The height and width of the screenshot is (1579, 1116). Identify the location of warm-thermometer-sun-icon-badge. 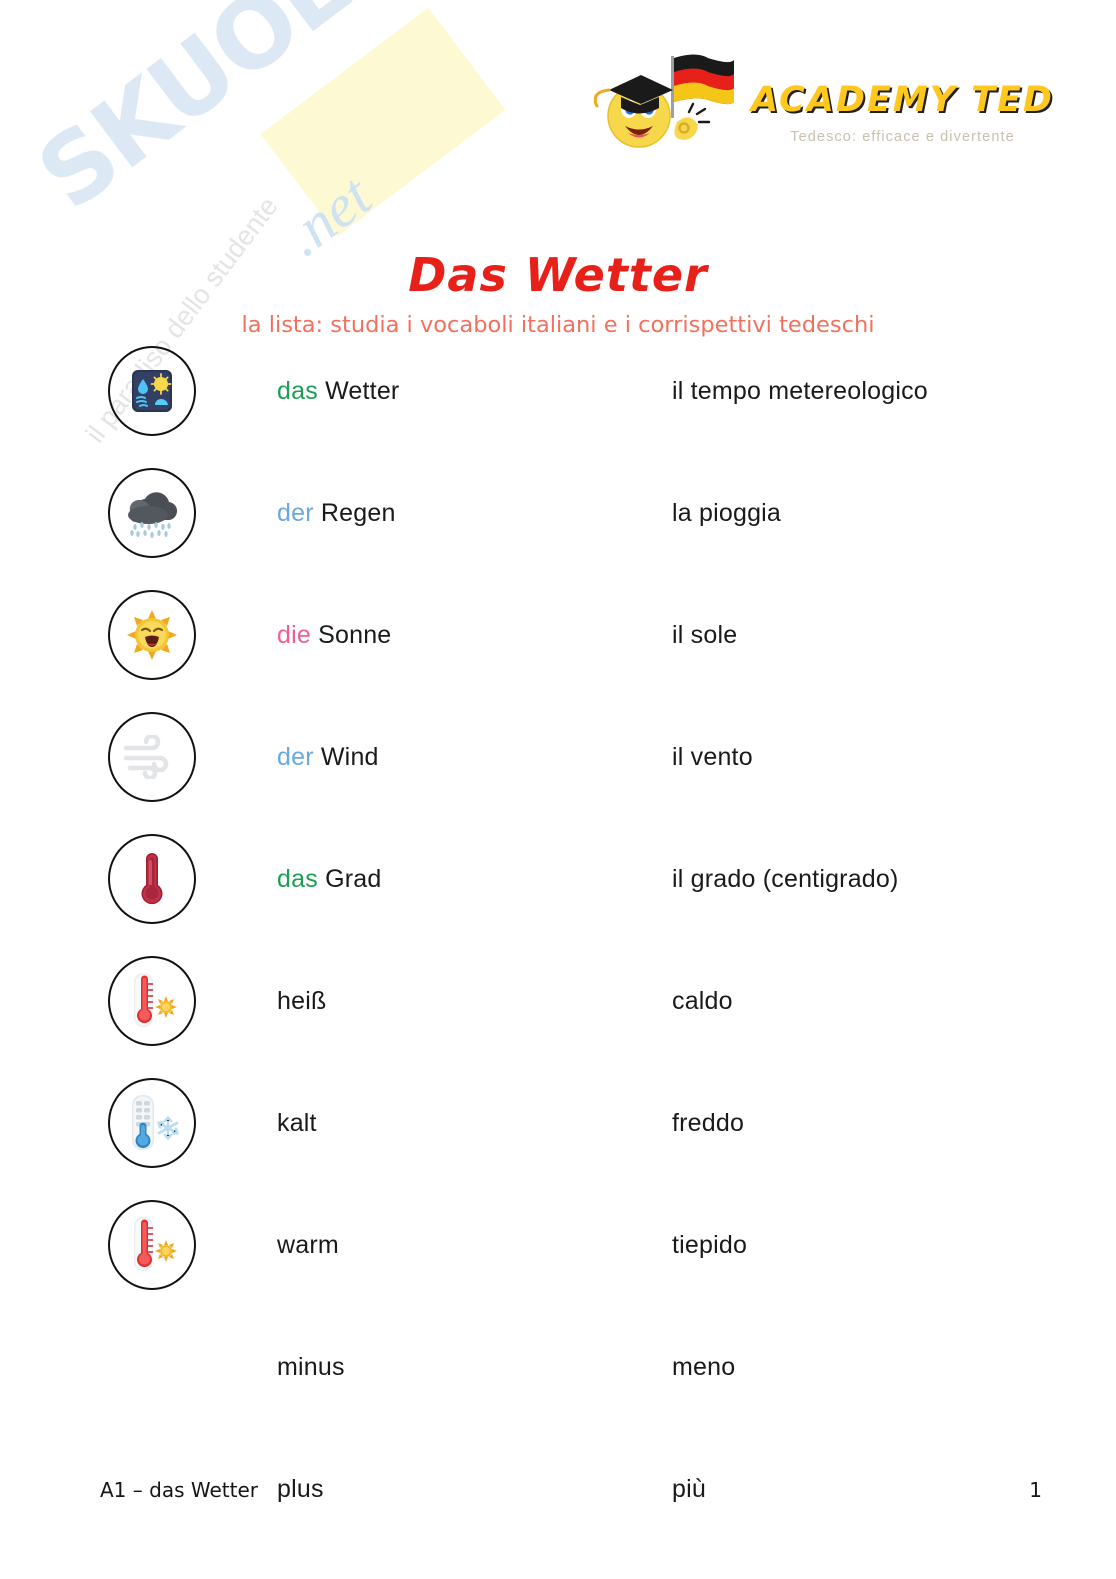
(152, 1245).